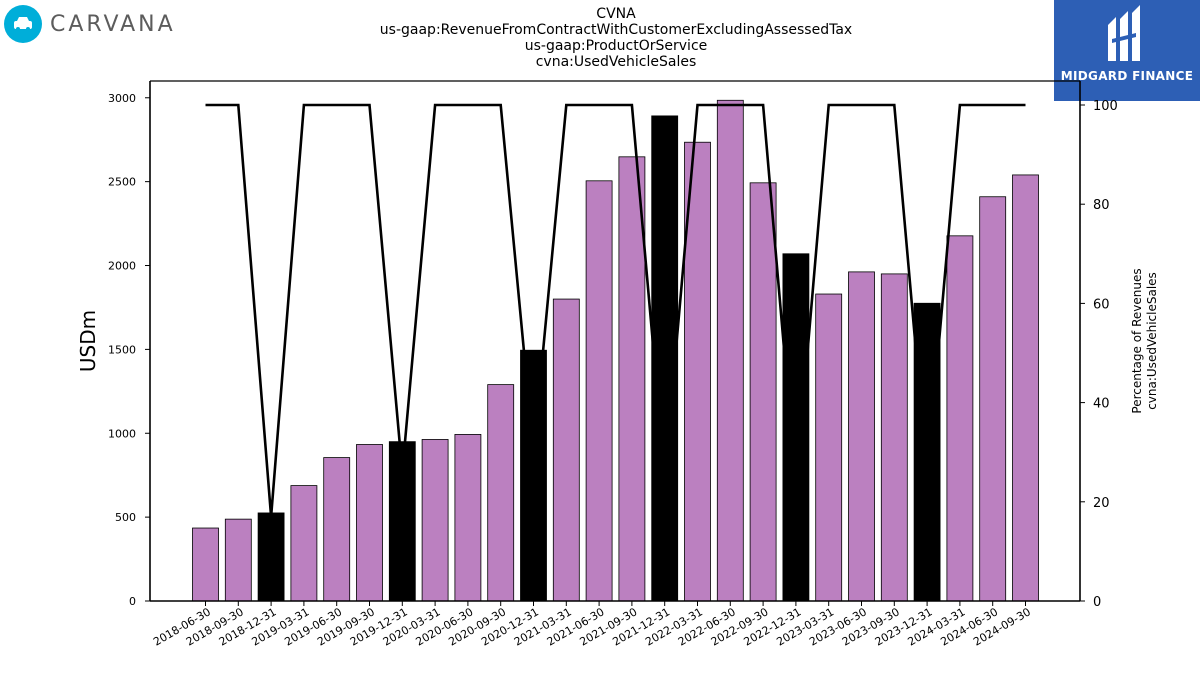 The width and height of the screenshot is (1200, 675). What do you see at coordinates (122, 266) in the screenshot?
I see `ytick-label-2000: 2000` at bounding box center [122, 266].